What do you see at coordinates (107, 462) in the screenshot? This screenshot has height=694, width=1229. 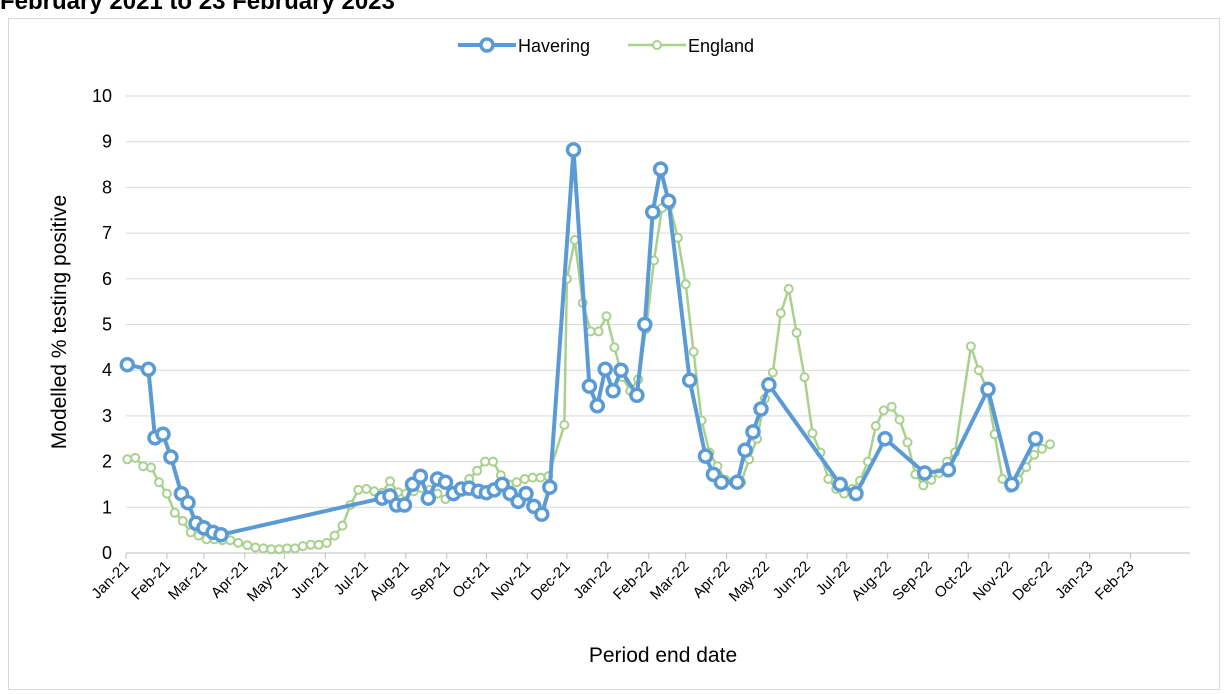 I see `y-tick-label: 2` at bounding box center [107, 462].